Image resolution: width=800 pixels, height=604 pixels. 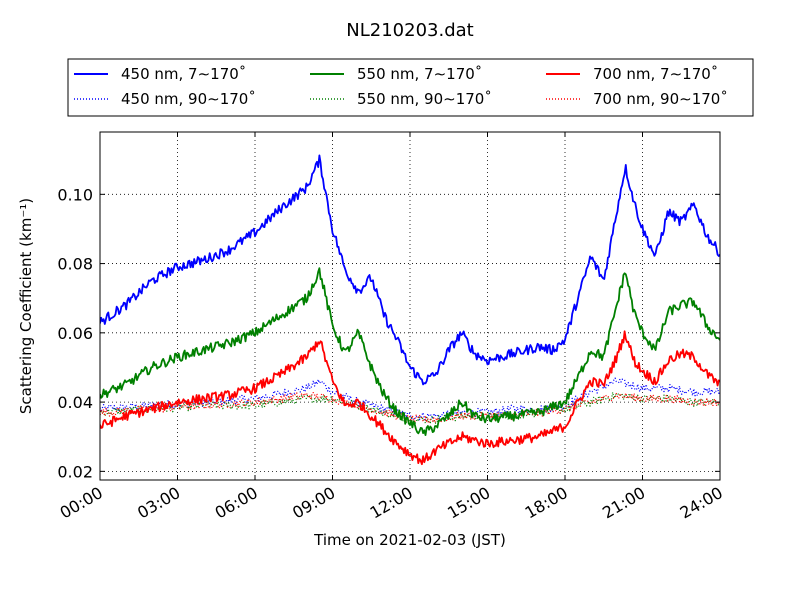 What do you see at coordinates (75, 333) in the screenshot?
I see `y-tick-label: 0.06` at bounding box center [75, 333].